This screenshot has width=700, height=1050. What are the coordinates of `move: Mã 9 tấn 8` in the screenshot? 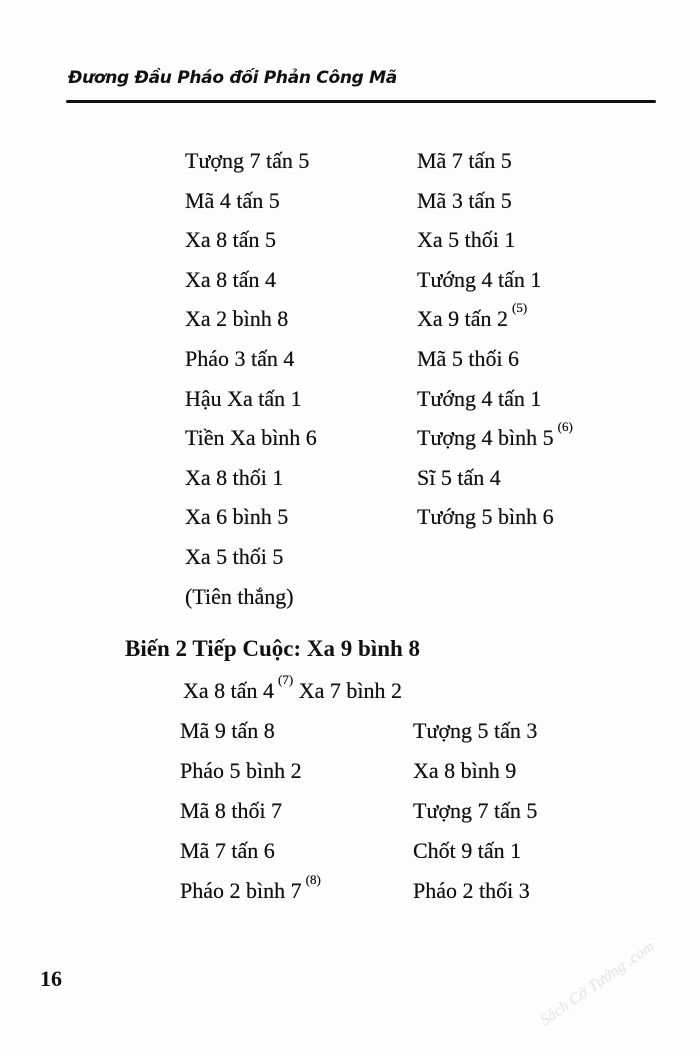 It's located at (227, 731).